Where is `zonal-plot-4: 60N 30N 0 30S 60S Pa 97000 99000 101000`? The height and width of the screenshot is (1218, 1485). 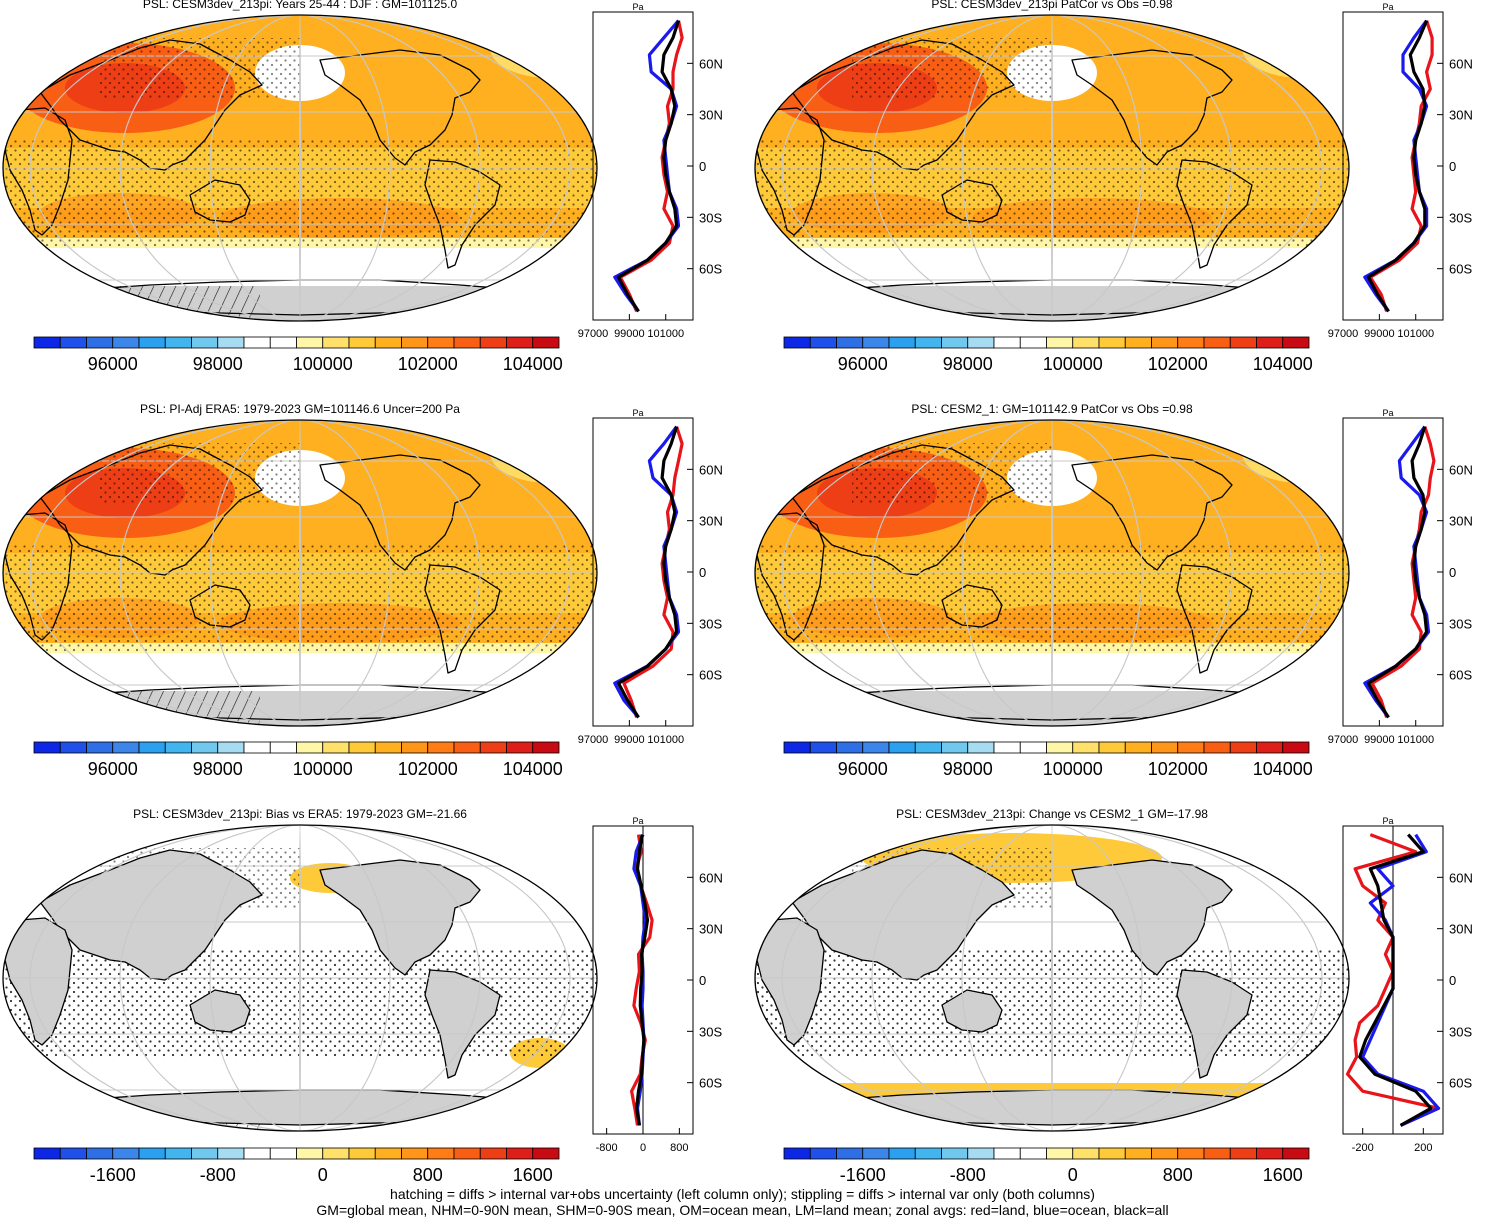
zonal-plot-4: 60N 30N 0 30S 60S Pa 97000 99000 101000 is located at coordinates (1400, 577).